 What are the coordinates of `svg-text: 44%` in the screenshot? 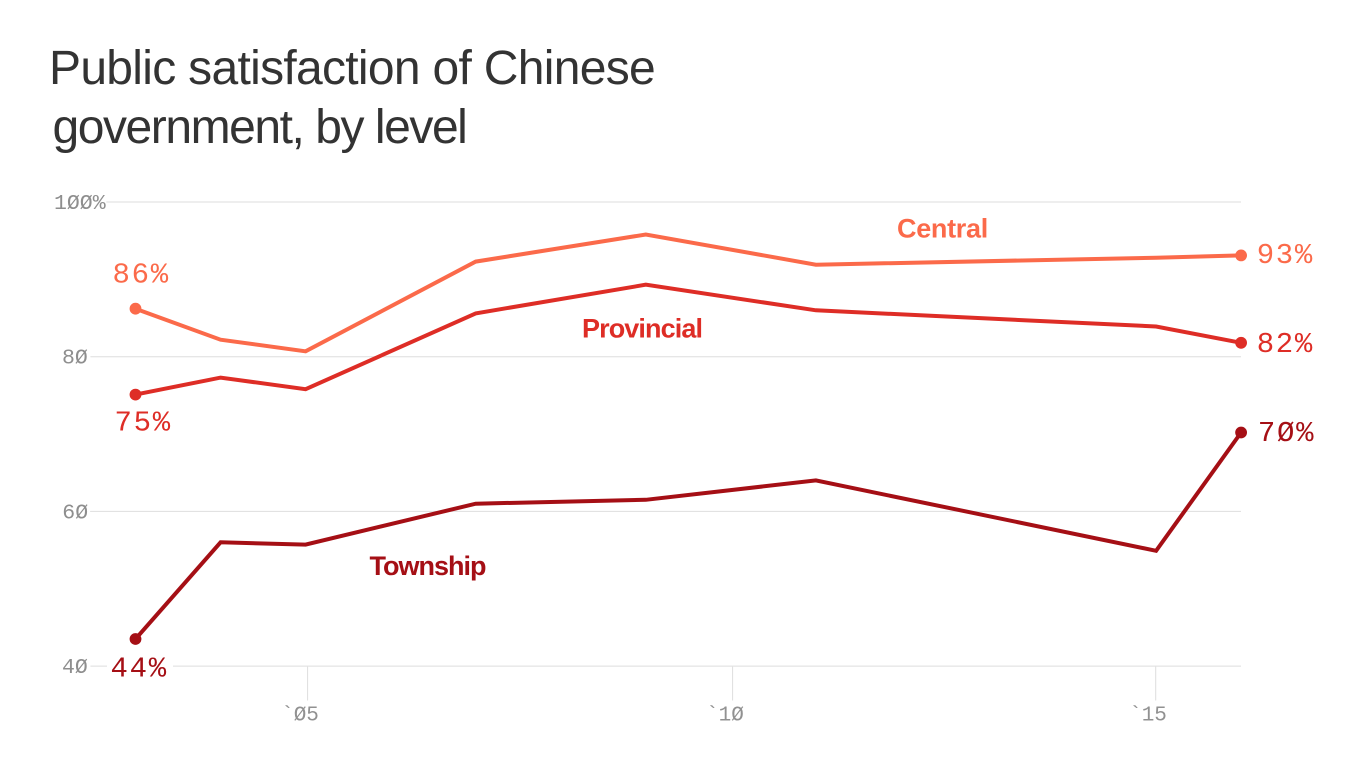 It's located at (139, 669).